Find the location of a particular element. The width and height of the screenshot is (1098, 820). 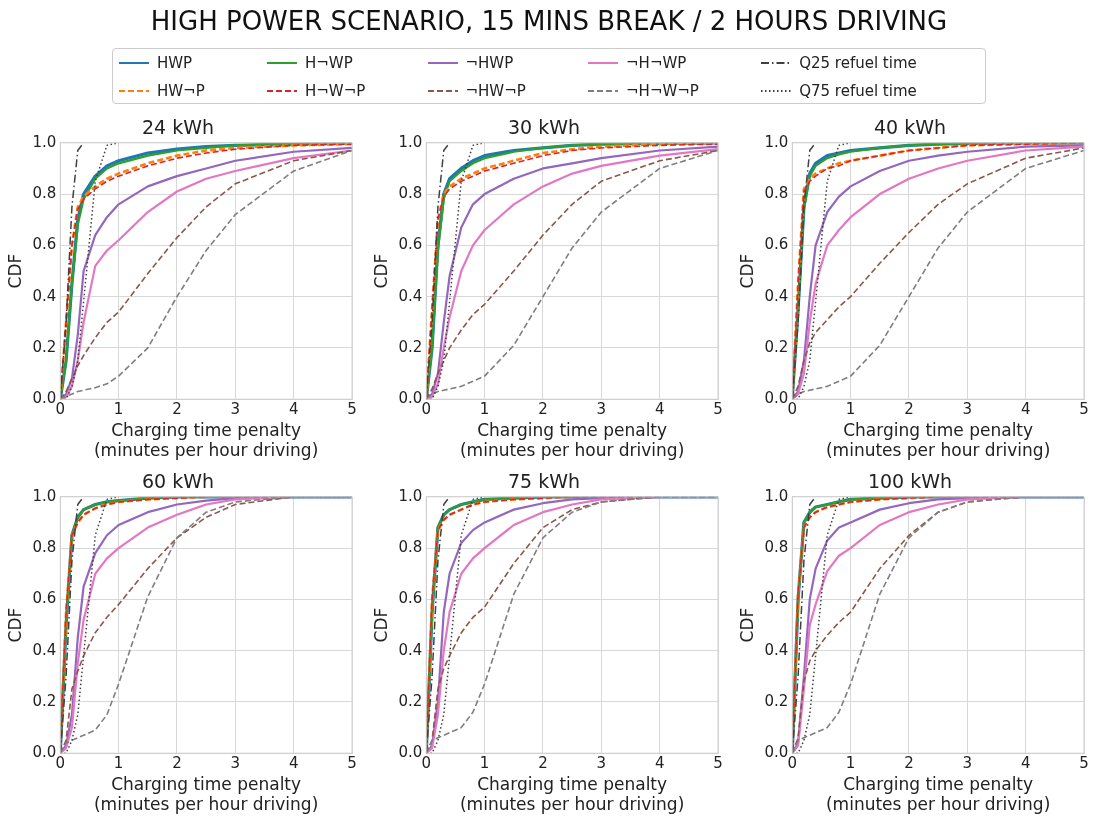

legend-label: Q25 refuel time is located at coordinates (858, 63).